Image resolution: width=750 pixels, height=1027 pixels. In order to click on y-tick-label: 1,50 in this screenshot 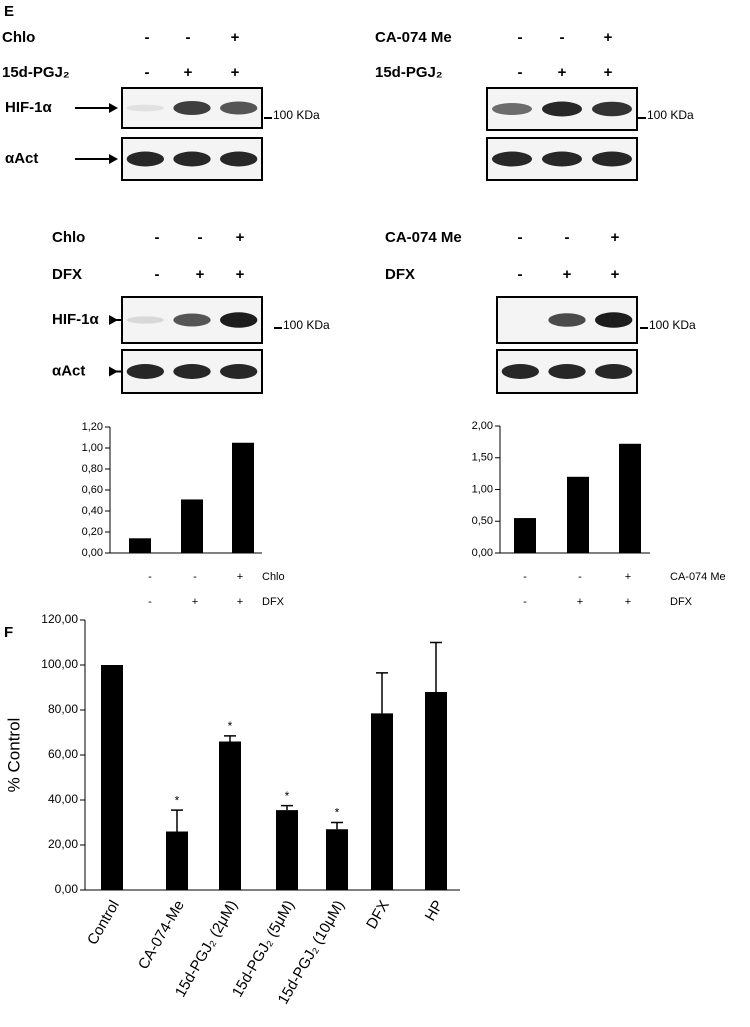, I will do `click(482, 458)`.